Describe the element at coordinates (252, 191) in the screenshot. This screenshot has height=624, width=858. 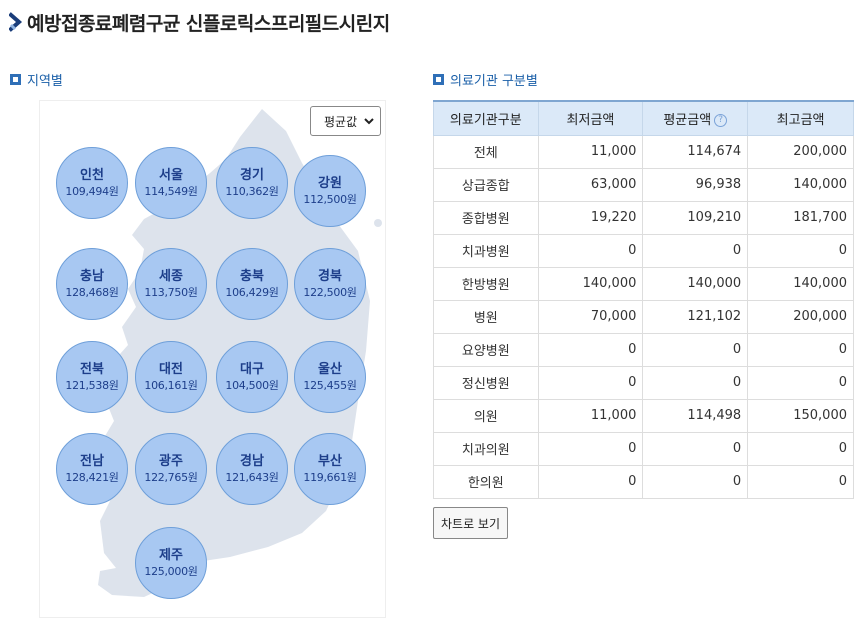
I see `region-amount: 110,362원` at that location.